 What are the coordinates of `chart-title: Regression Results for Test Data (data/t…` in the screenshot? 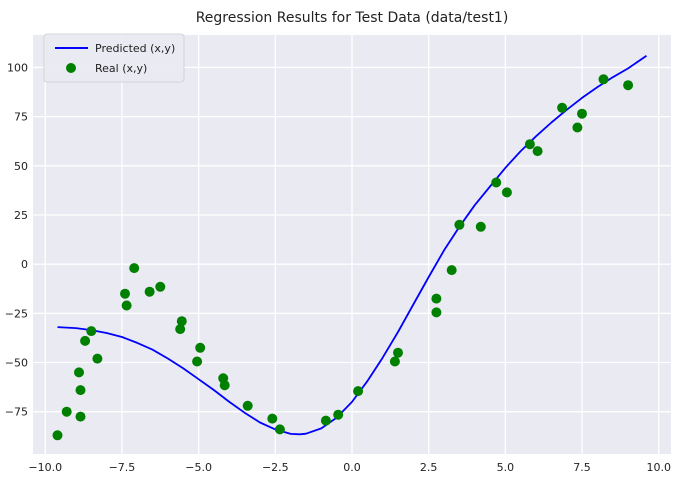 It's located at (352, 18).